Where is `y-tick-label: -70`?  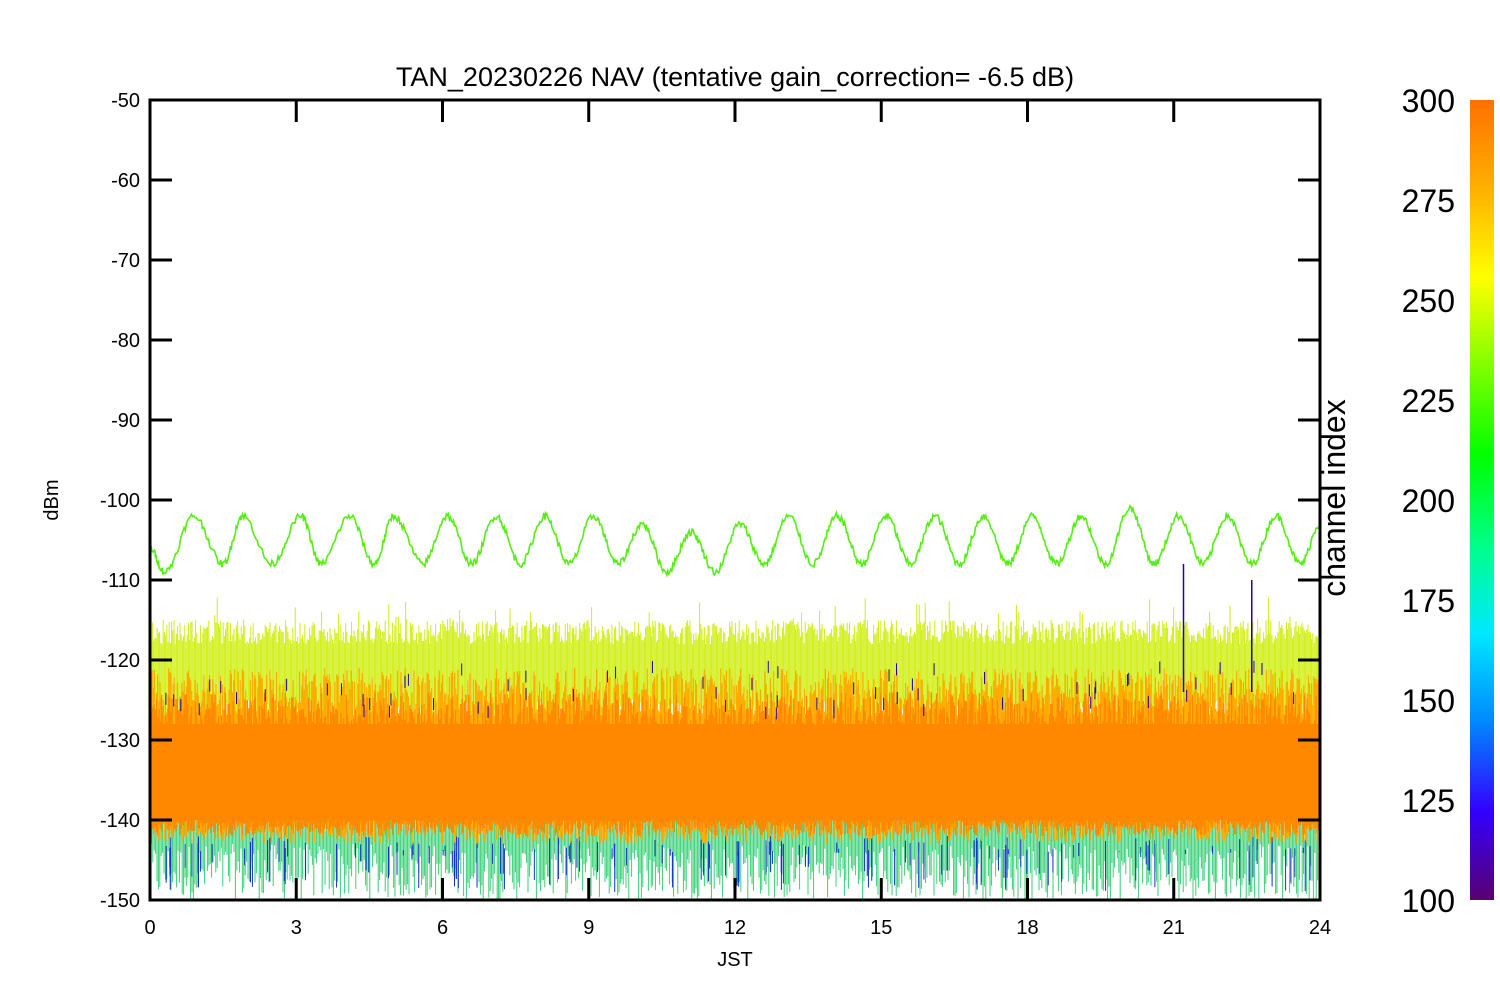
y-tick-label: -70 is located at coordinates (125, 261).